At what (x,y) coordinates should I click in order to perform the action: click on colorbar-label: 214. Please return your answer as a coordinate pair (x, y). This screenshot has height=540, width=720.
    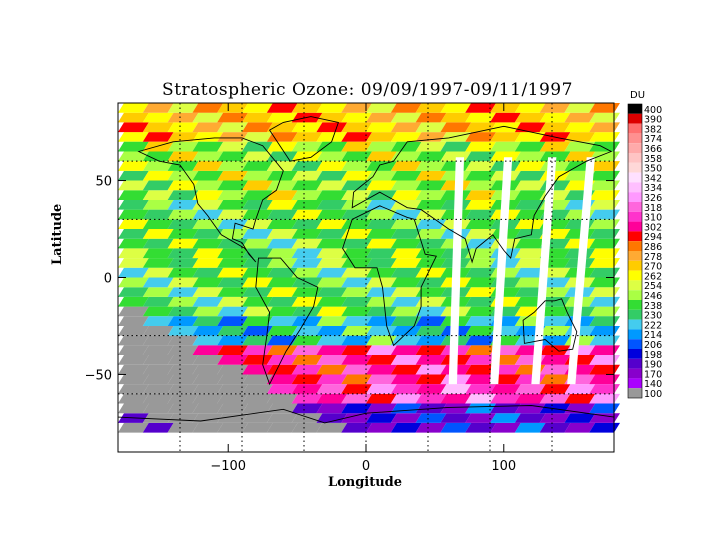
    Looking at the image, I should click on (653, 335).